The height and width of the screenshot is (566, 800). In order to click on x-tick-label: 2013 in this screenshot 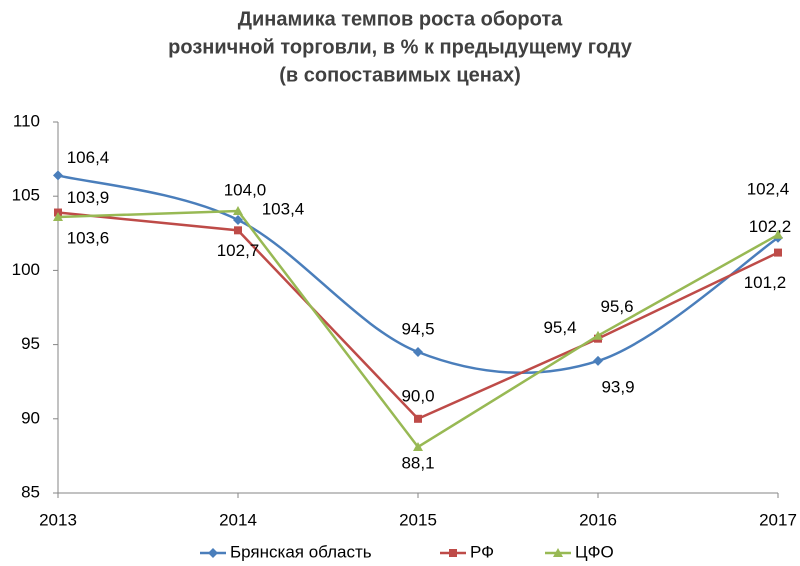, I will do `click(58, 519)`.